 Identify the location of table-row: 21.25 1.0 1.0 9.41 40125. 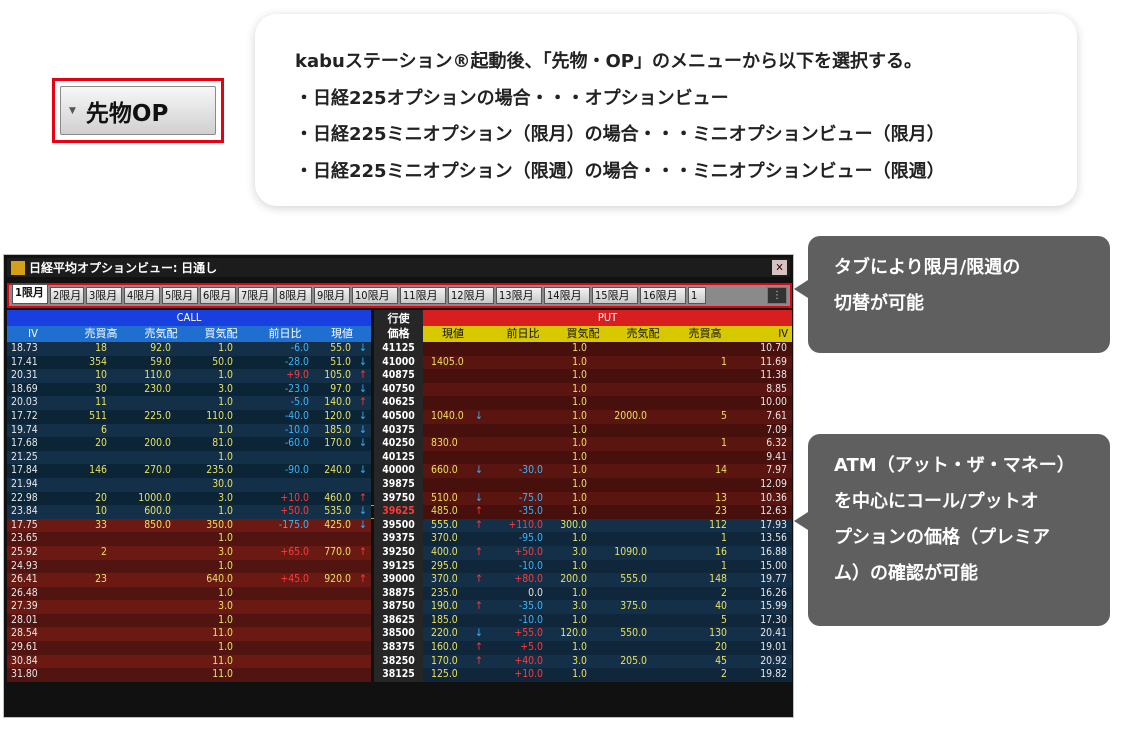
(399, 457).